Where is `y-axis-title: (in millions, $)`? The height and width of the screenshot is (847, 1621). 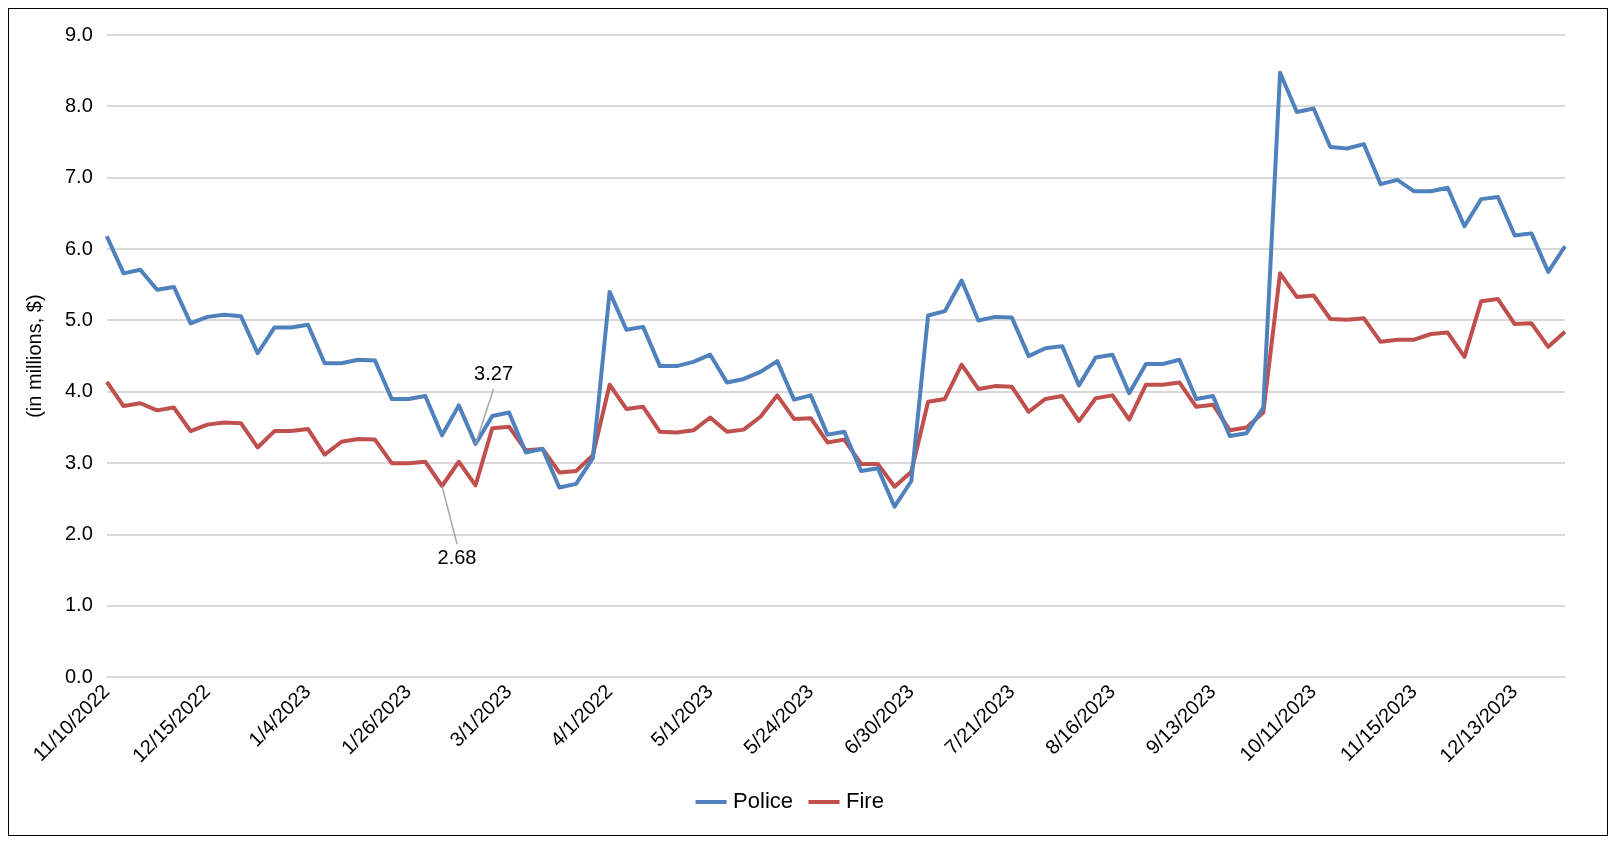
y-axis-title: (in millions, $) is located at coordinates (33, 356).